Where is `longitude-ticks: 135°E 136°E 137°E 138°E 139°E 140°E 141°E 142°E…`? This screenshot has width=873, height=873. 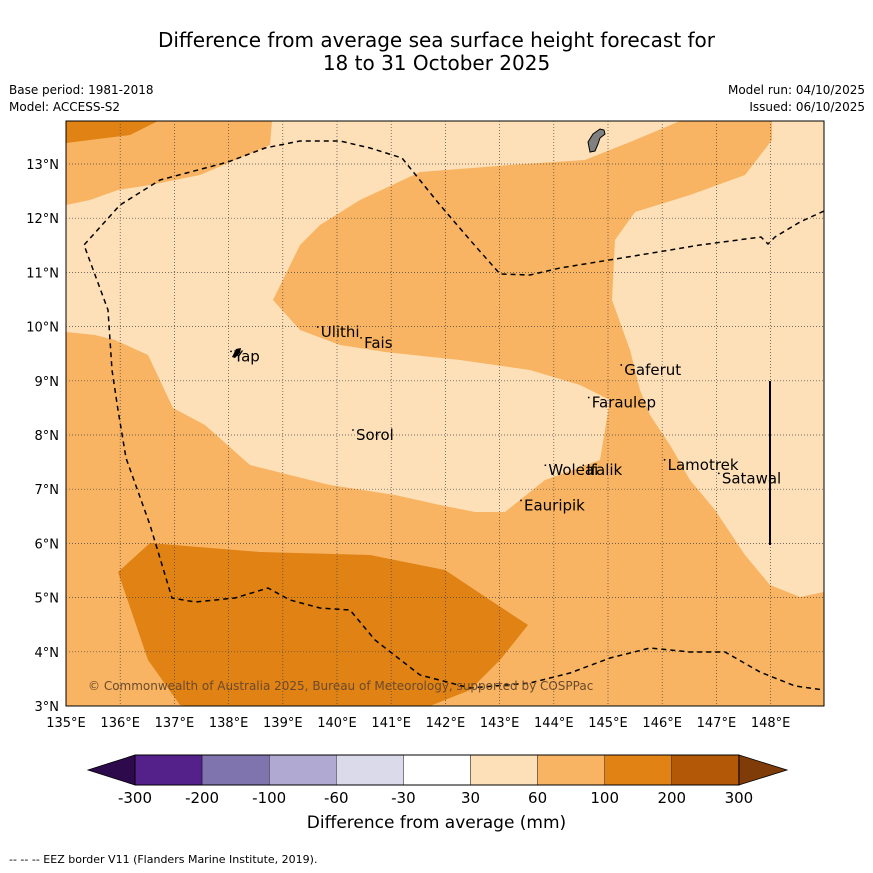 longitude-ticks: 135°E 136°E 137°E 138°E 139°E 140°E 141°E 142°E… is located at coordinates (418, 723).